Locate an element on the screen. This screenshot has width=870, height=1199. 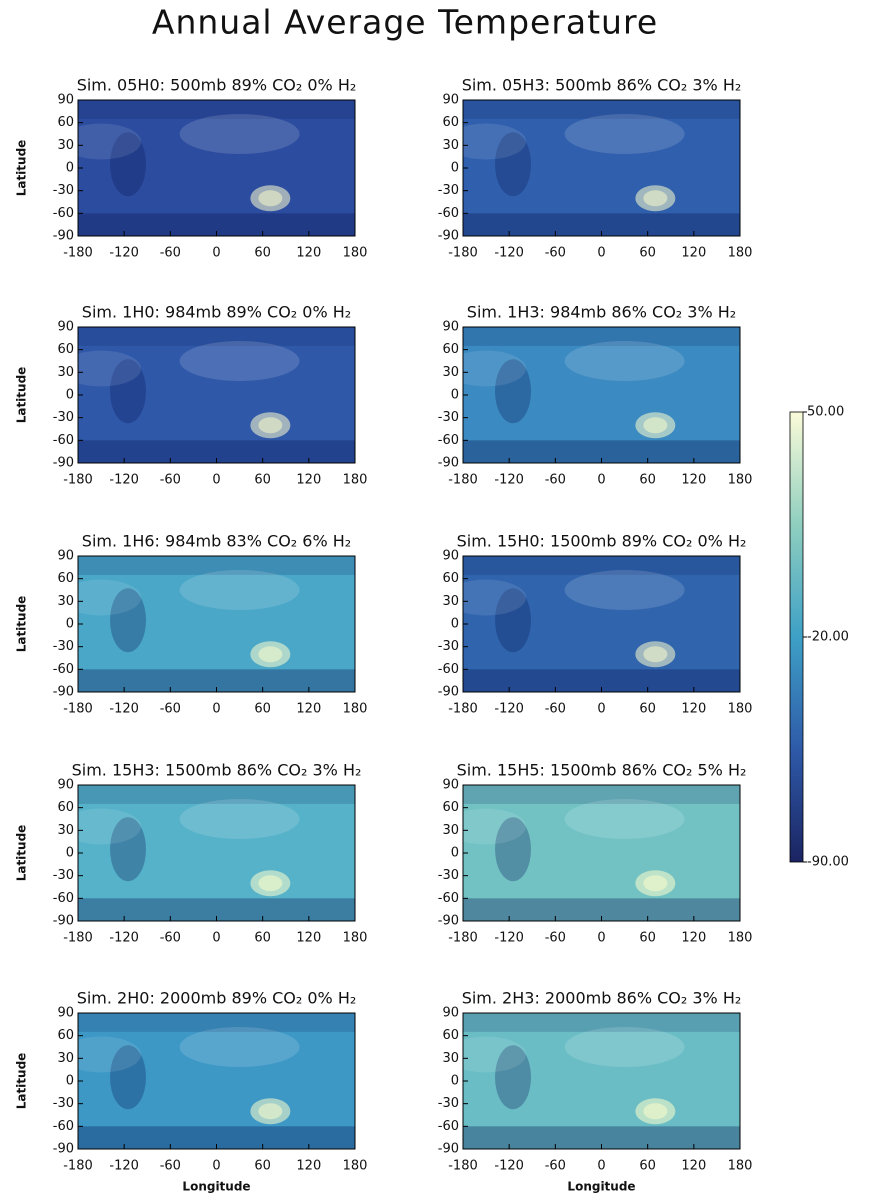
panel-title: Sim. 05H0: 500mb 89% CO₂ 0% H₂ is located at coordinates (217, 85).